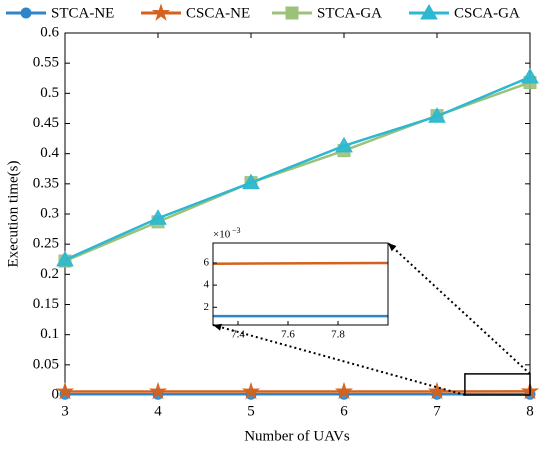  I want to click on y-tick-label: 0.1, so click(49, 334).